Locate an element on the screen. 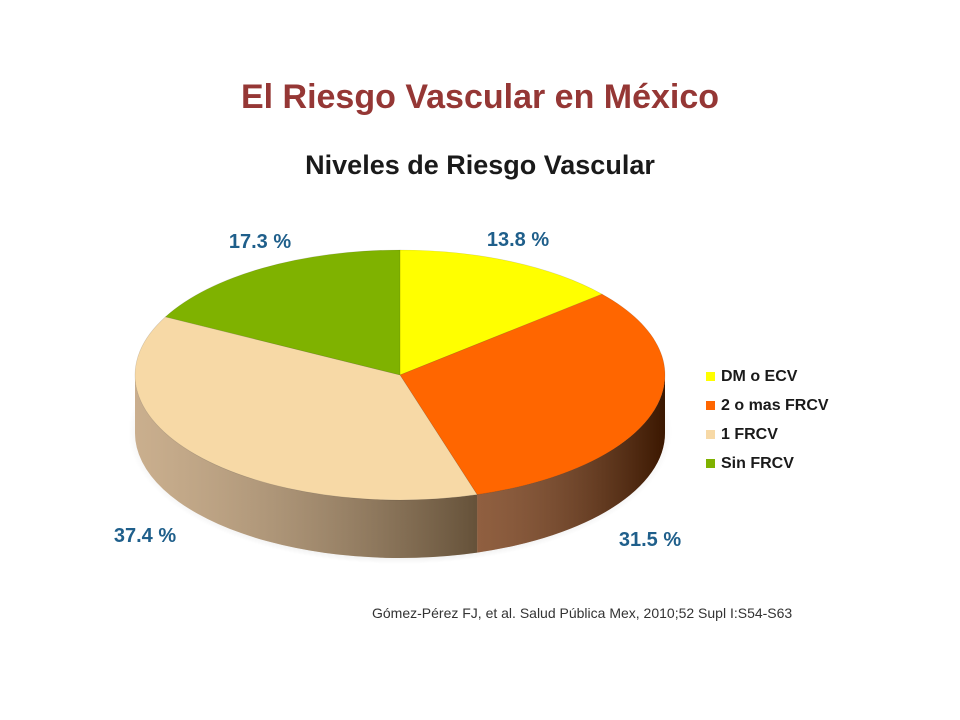  chart-legend: DM o ECV 2 o mas FRCV 1 FRCV Sin FRCV is located at coordinates (767, 420).